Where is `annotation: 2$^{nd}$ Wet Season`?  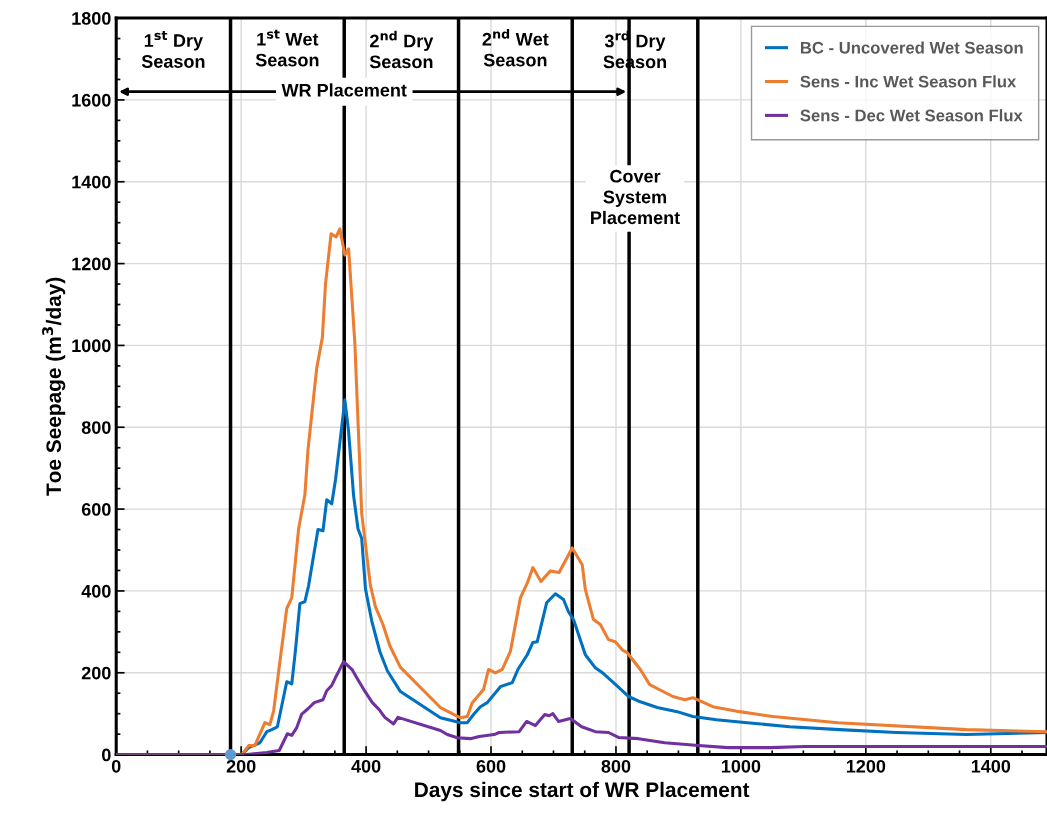
annotation: 2$^{nd}$ Wet Season is located at coordinates (515, 47).